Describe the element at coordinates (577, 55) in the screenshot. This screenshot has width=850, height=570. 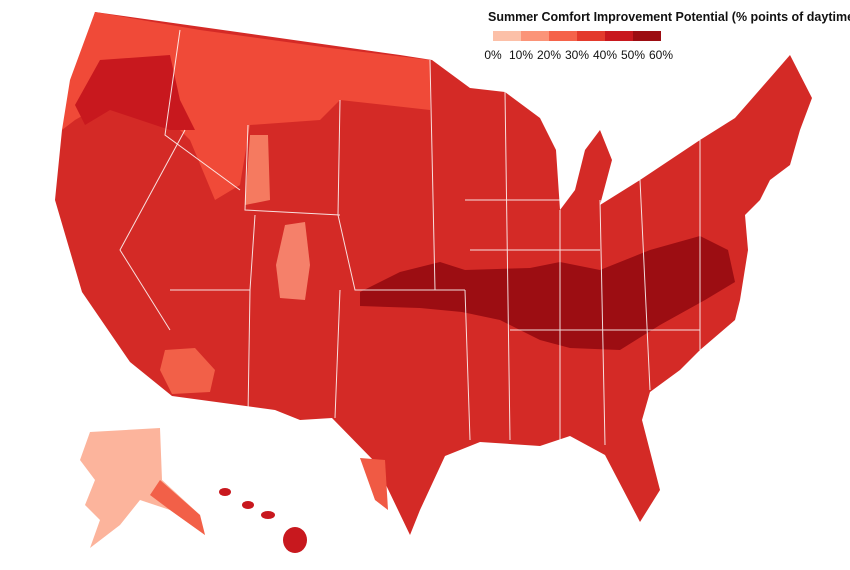
I see `legend-label: 30%` at that location.